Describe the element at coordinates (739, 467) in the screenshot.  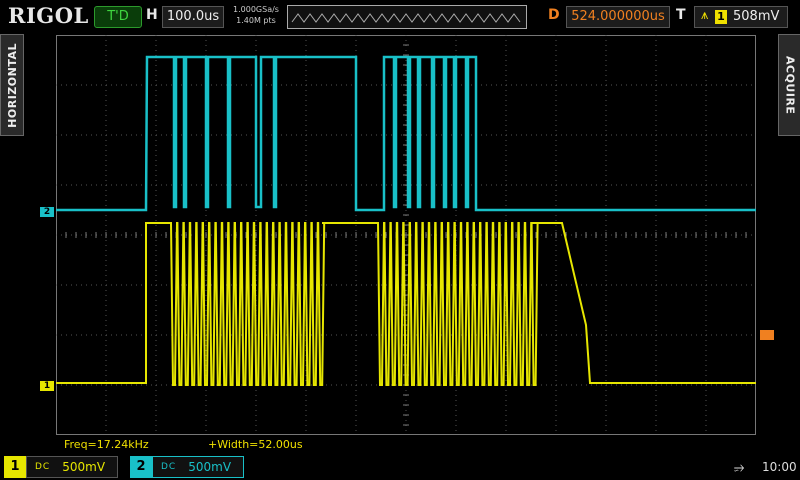
I see `usb-icon: ⭌` at that location.